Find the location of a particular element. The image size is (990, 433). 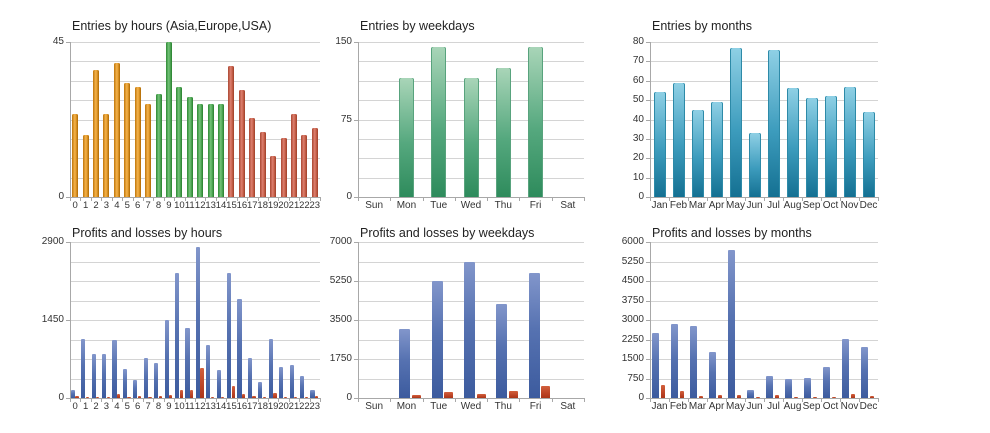

bar-entries-Oct is located at coordinates (830, 146).